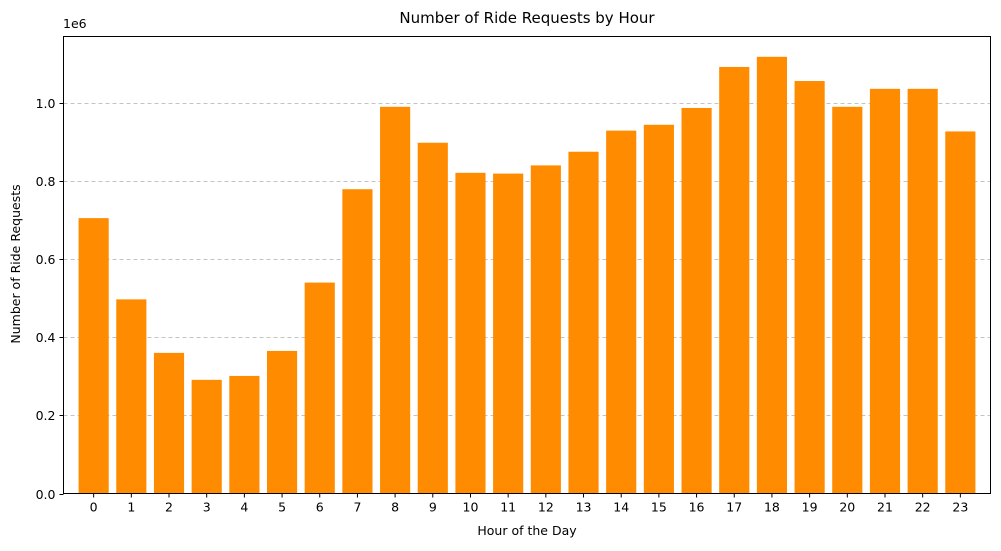 This screenshot has width=1001, height=551. Describe the element at coordinates (169, 507) in the screenshot. I see `x-tick-label: 2` at that location.